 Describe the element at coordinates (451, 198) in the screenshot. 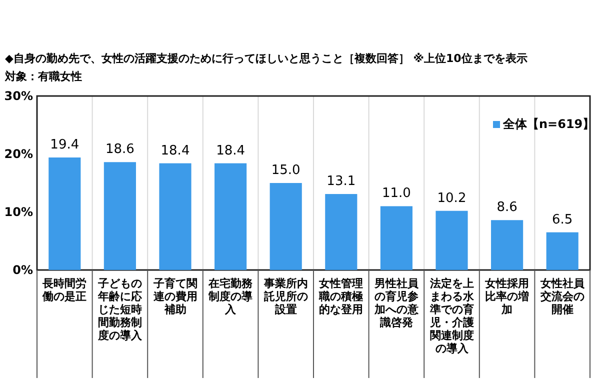

I see `data-label: 10.2` at that location.